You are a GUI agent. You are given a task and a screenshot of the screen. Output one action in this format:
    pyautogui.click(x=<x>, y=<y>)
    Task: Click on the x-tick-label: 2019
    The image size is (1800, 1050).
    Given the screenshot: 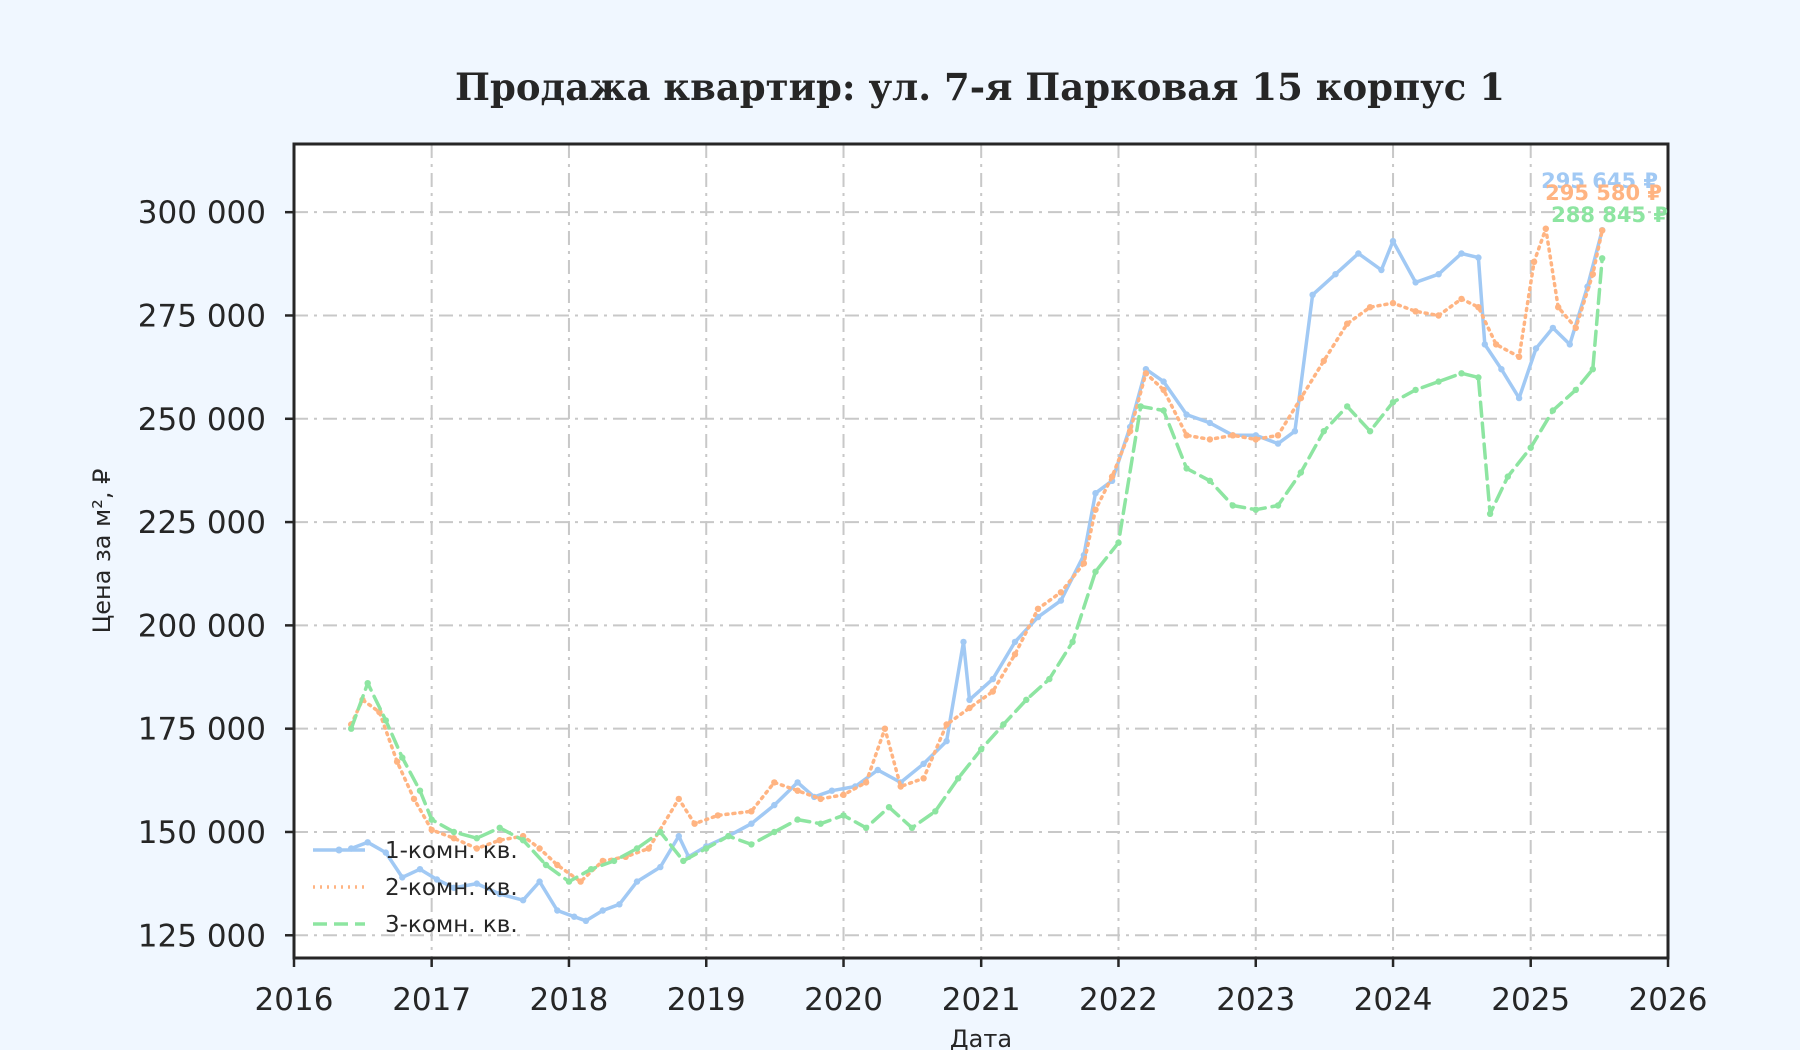 What is the action you would take?
    pyautogui.click(x=706, y=1000)
    